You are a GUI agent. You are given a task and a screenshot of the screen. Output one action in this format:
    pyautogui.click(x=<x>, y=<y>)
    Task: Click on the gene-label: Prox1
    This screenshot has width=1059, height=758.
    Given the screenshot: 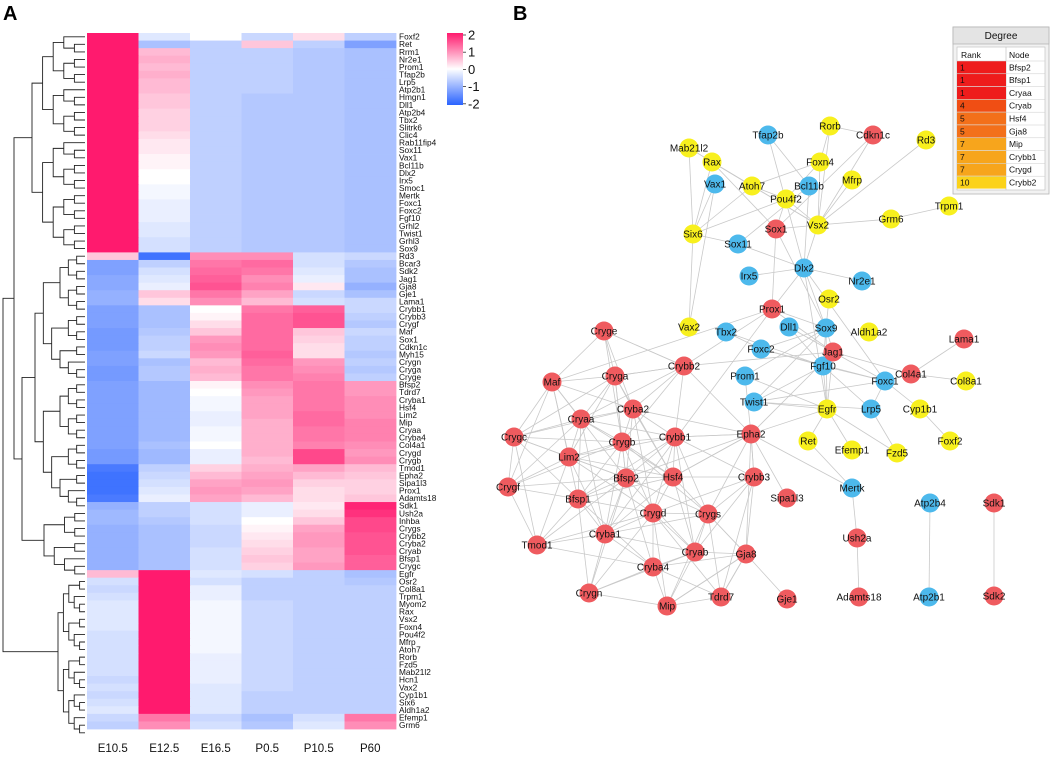 What is the action you would take?
    pyautogui.click(x=410, y=491)
    